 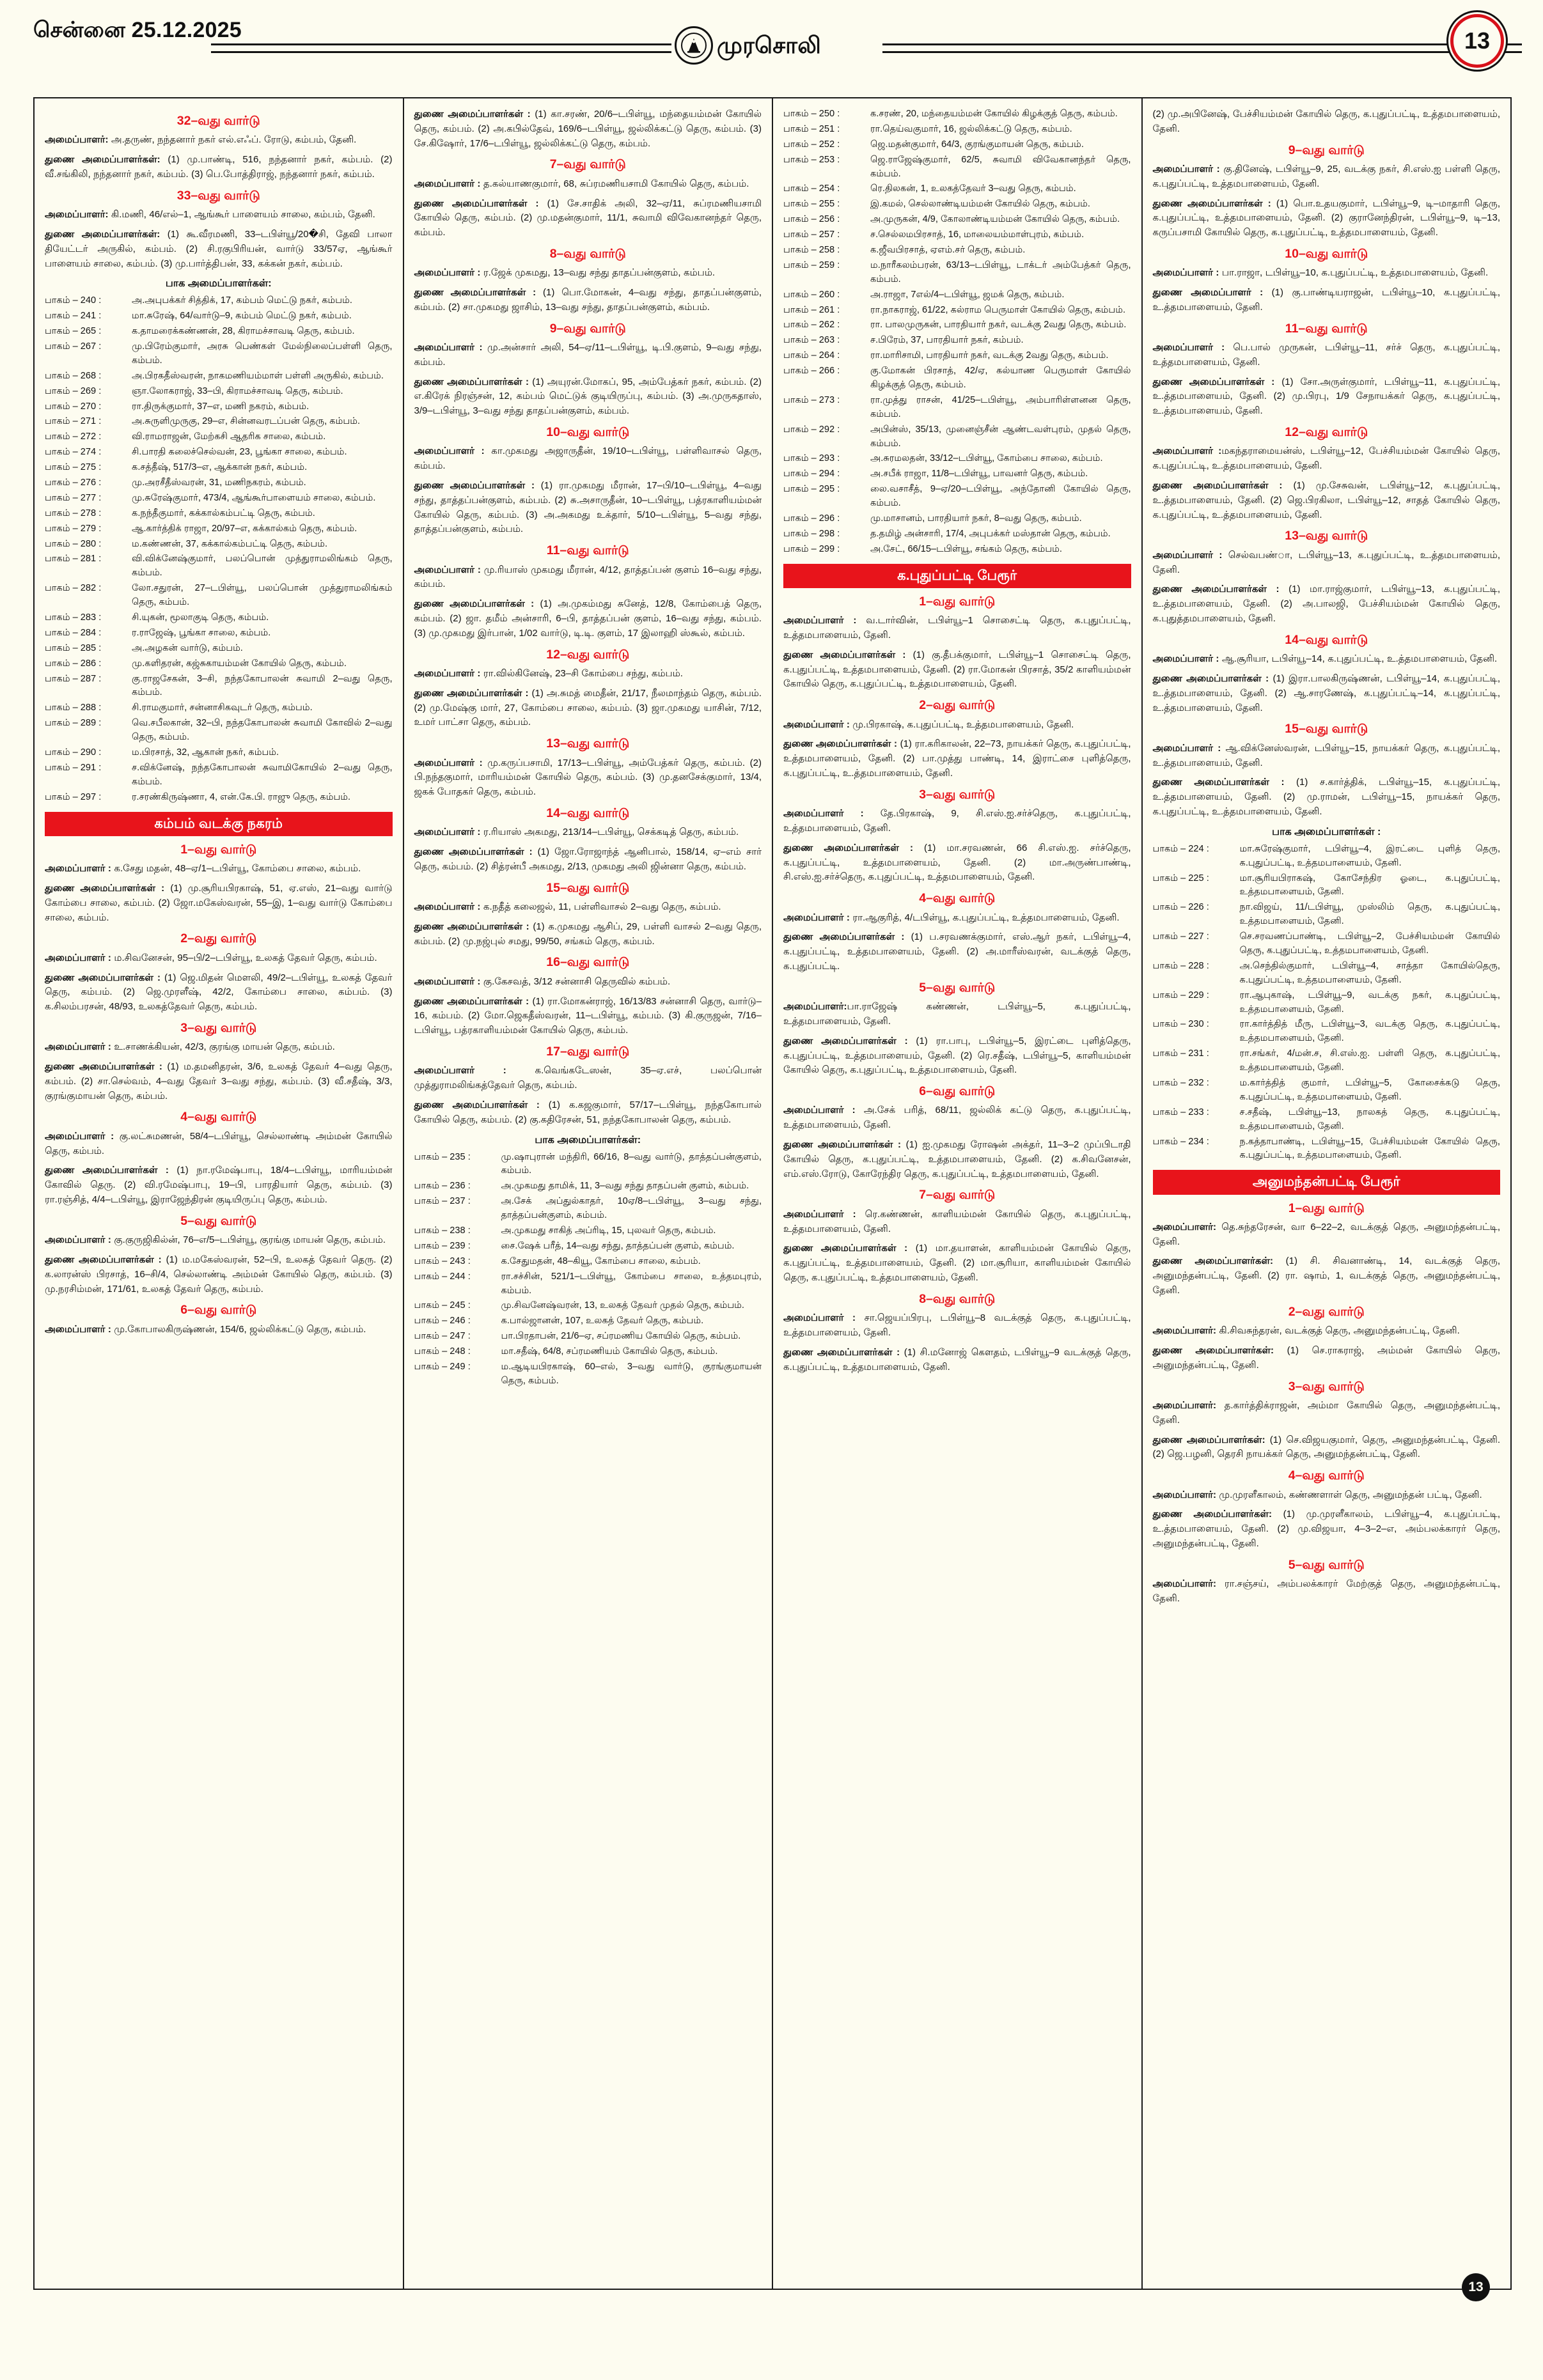 I want to click on part-number: பாகம் – 227 :, so click(x=1180, y=936).